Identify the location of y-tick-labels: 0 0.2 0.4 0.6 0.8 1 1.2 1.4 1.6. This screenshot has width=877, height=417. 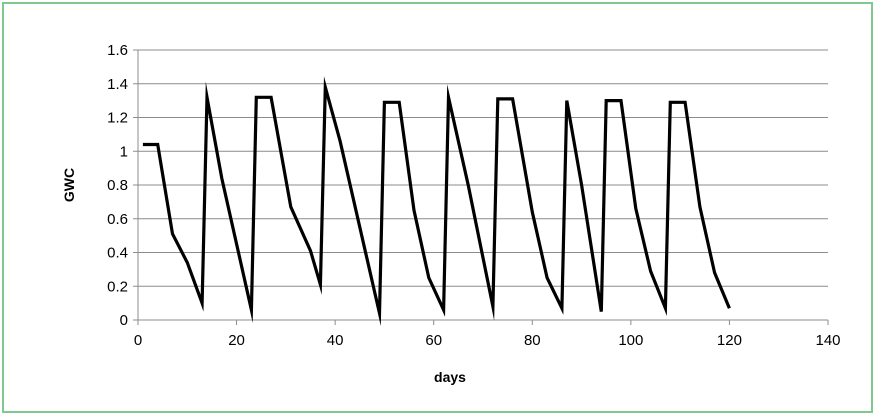
(117, 185).